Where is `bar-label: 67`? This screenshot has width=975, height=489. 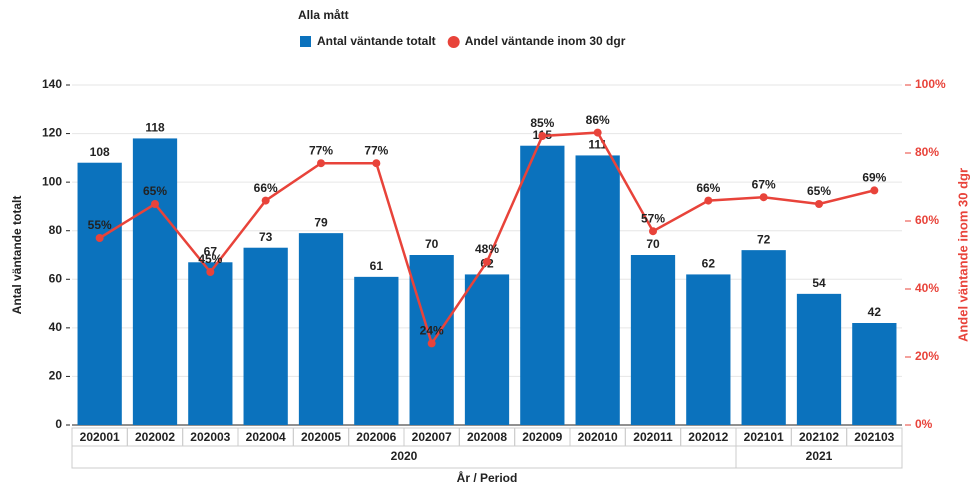
bar-label: 67 is located at coordinates (211, 251).